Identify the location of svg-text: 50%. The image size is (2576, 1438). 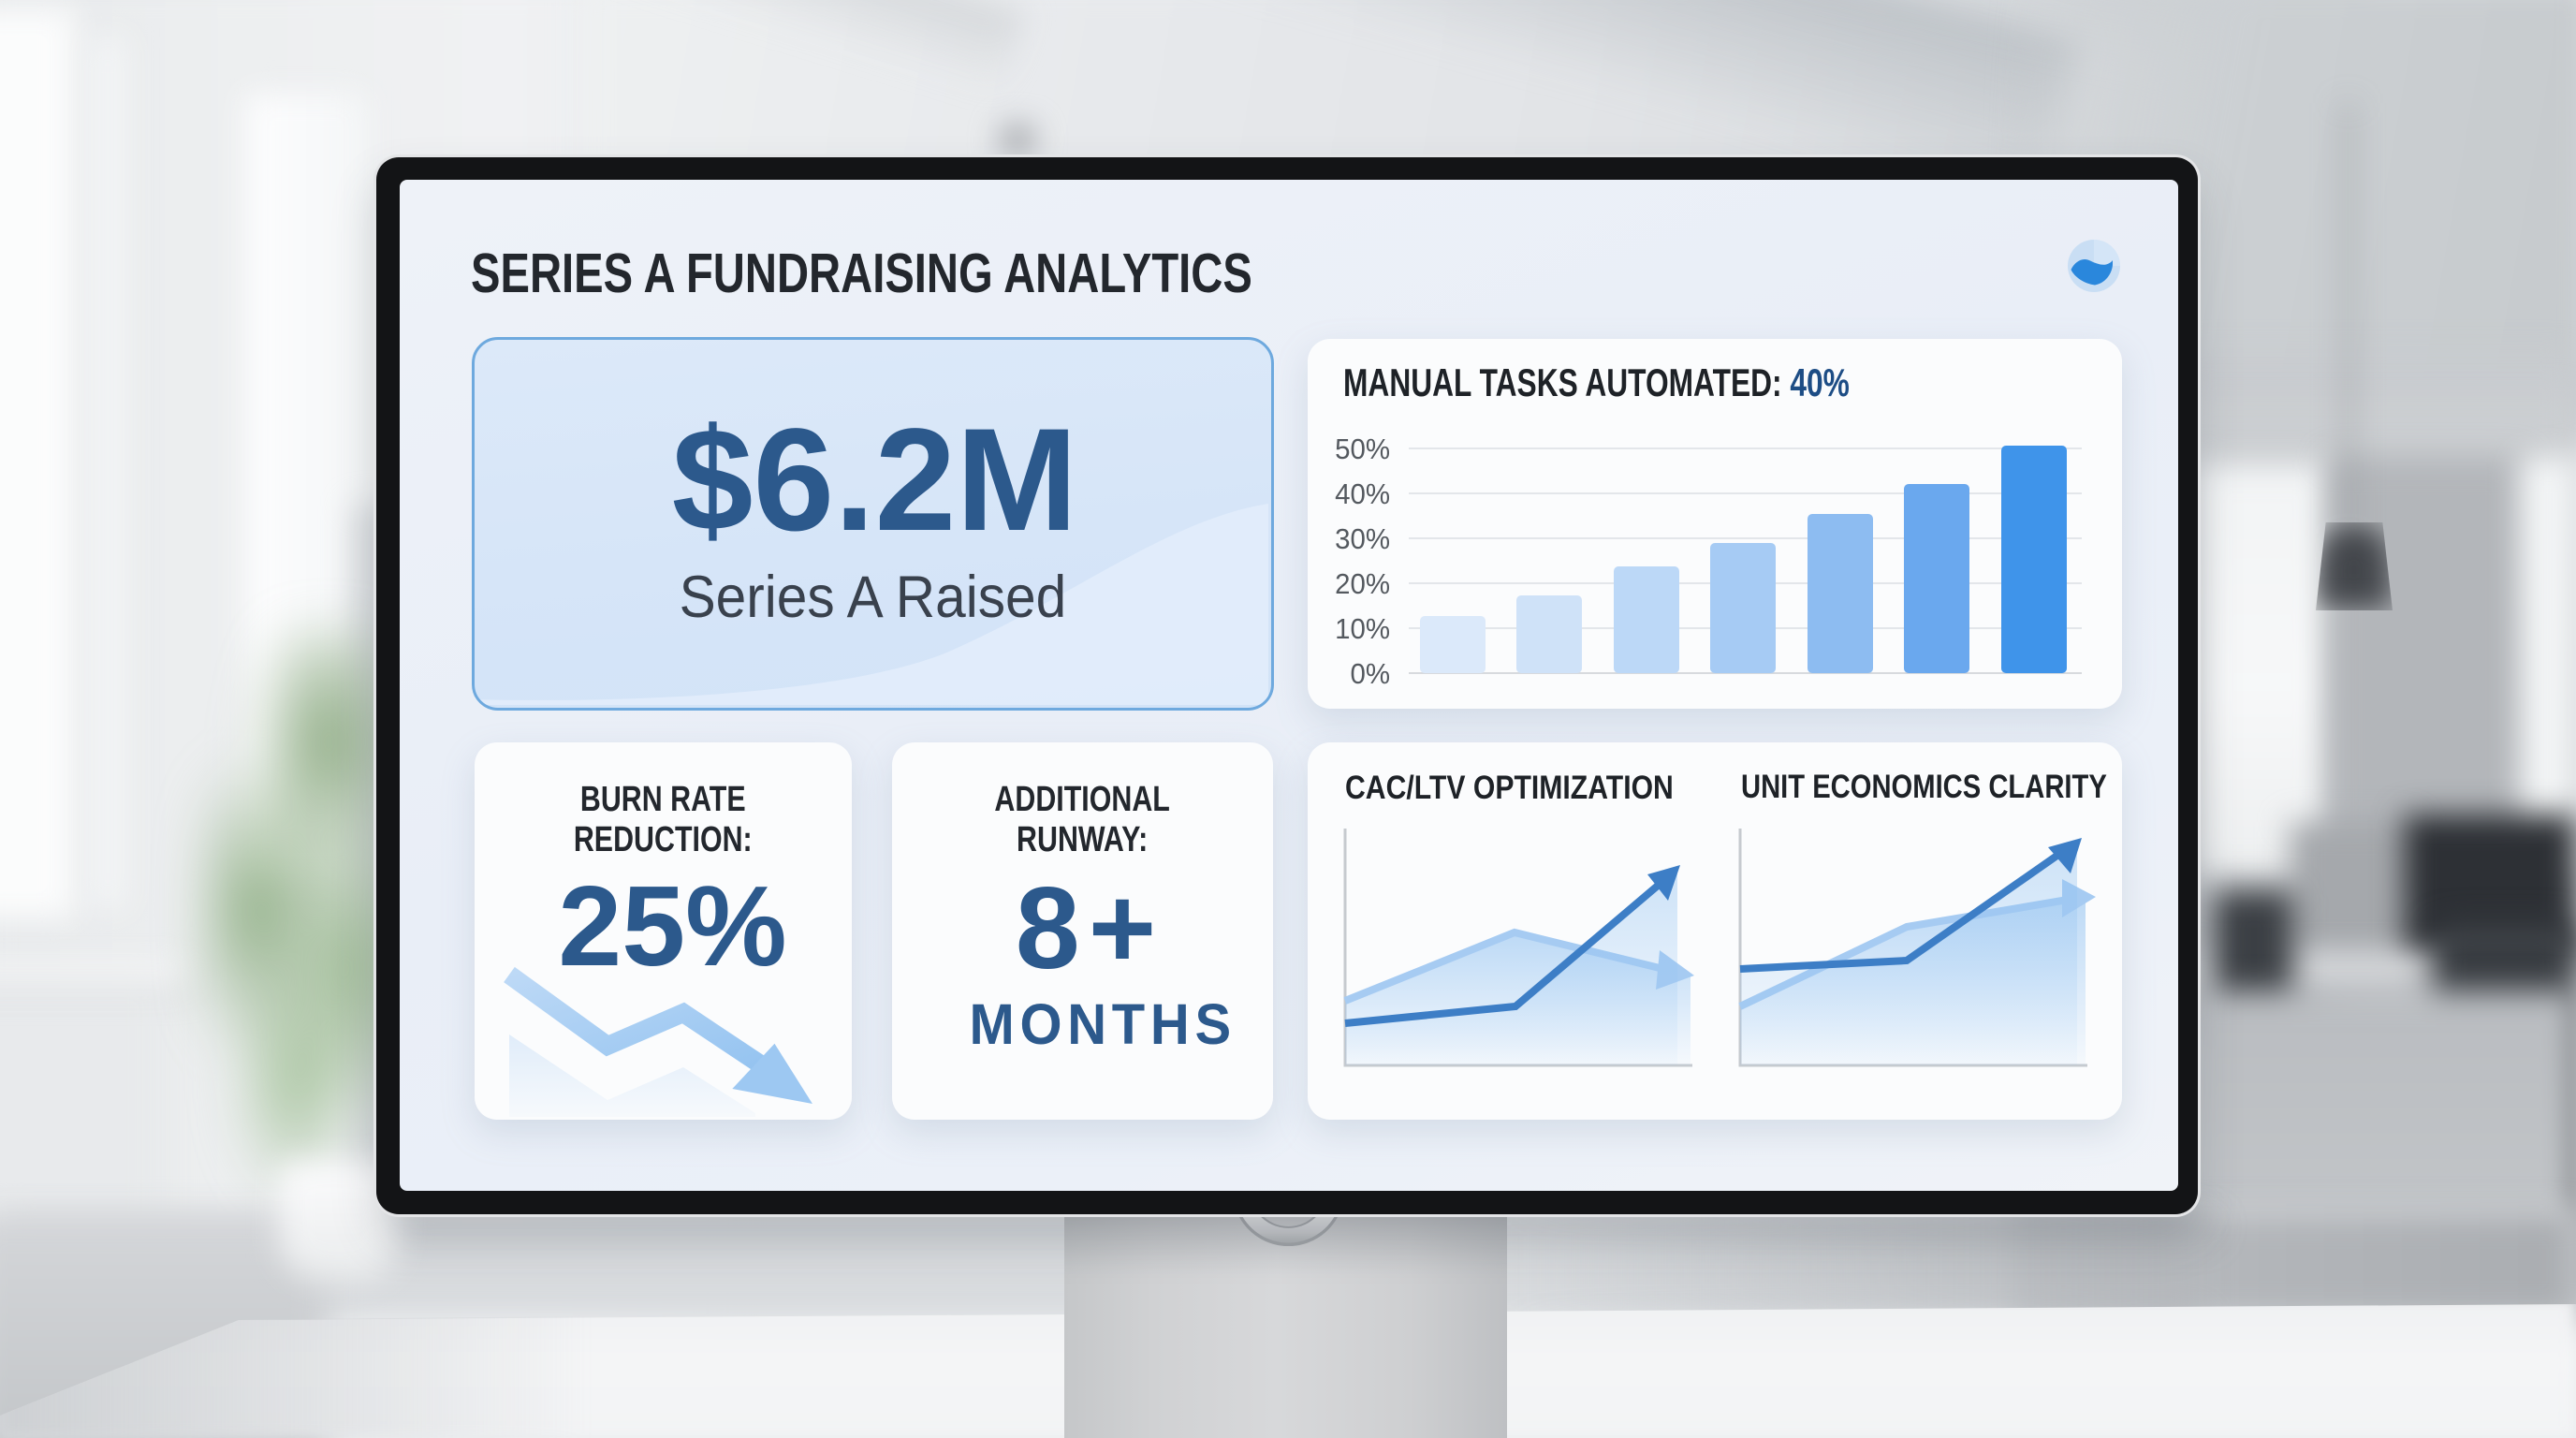
(1362, 449).